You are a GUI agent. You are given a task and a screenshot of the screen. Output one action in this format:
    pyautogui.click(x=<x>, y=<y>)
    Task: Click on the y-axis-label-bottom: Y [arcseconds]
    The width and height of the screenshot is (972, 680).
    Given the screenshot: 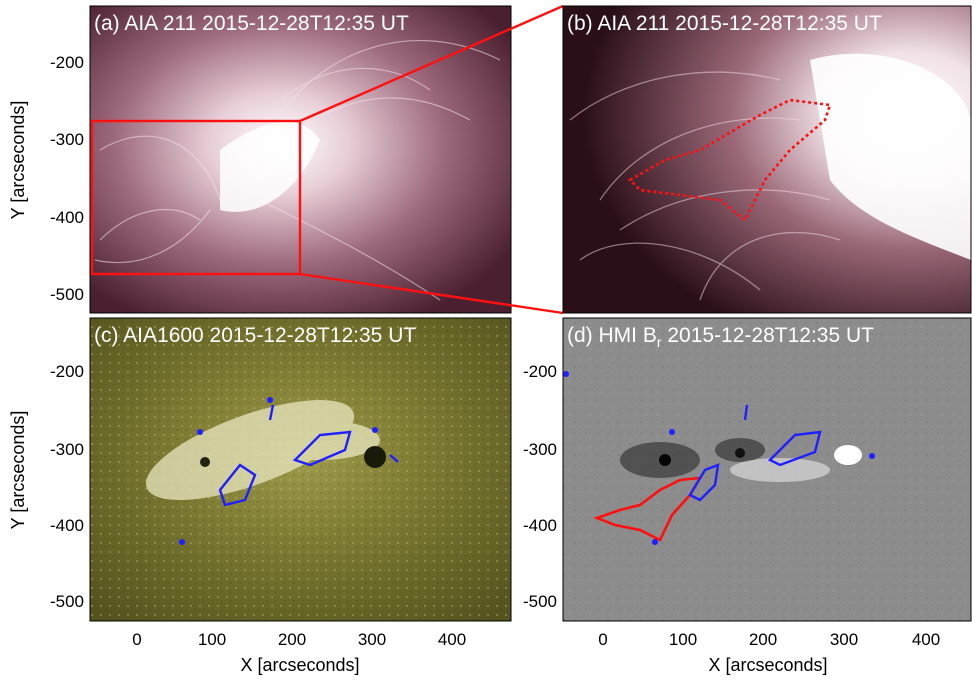 What is the action you would take?
    pyautogui.click(x=18, y=470)
    